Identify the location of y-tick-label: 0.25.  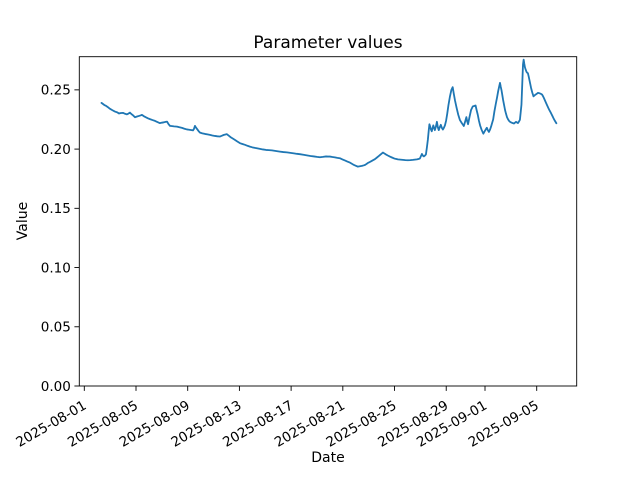
(56, 91).